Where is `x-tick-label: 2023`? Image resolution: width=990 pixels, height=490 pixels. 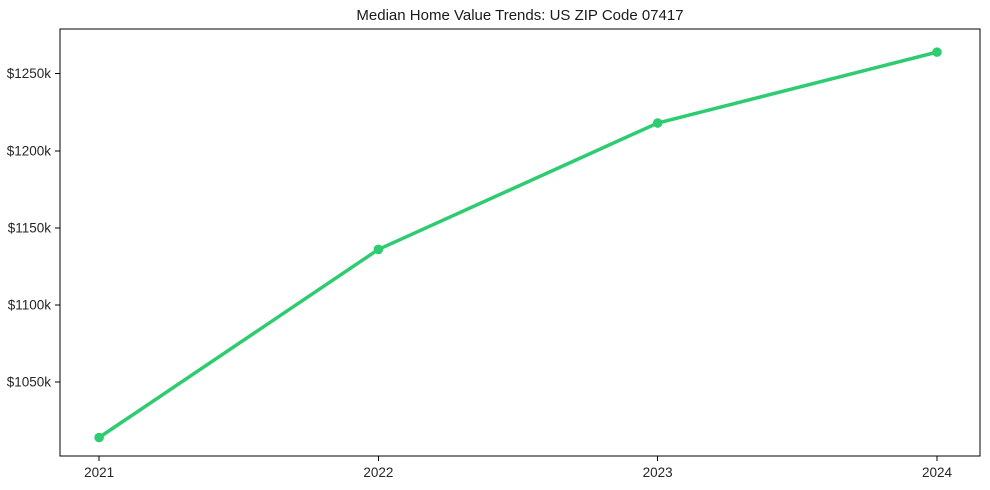 x-tick-label: 2023 is located at coordinates (658, 472).